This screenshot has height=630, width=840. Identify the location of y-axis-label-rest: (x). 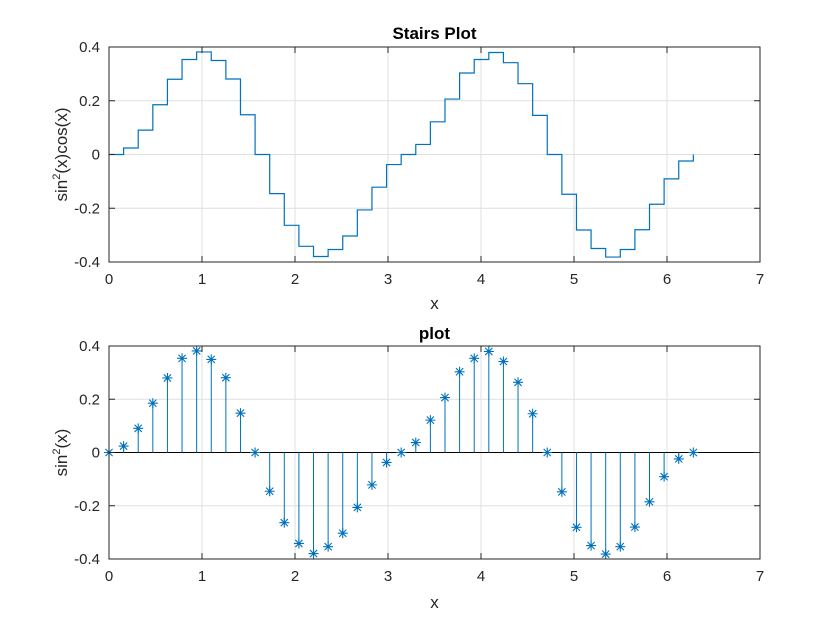
(61, 439).